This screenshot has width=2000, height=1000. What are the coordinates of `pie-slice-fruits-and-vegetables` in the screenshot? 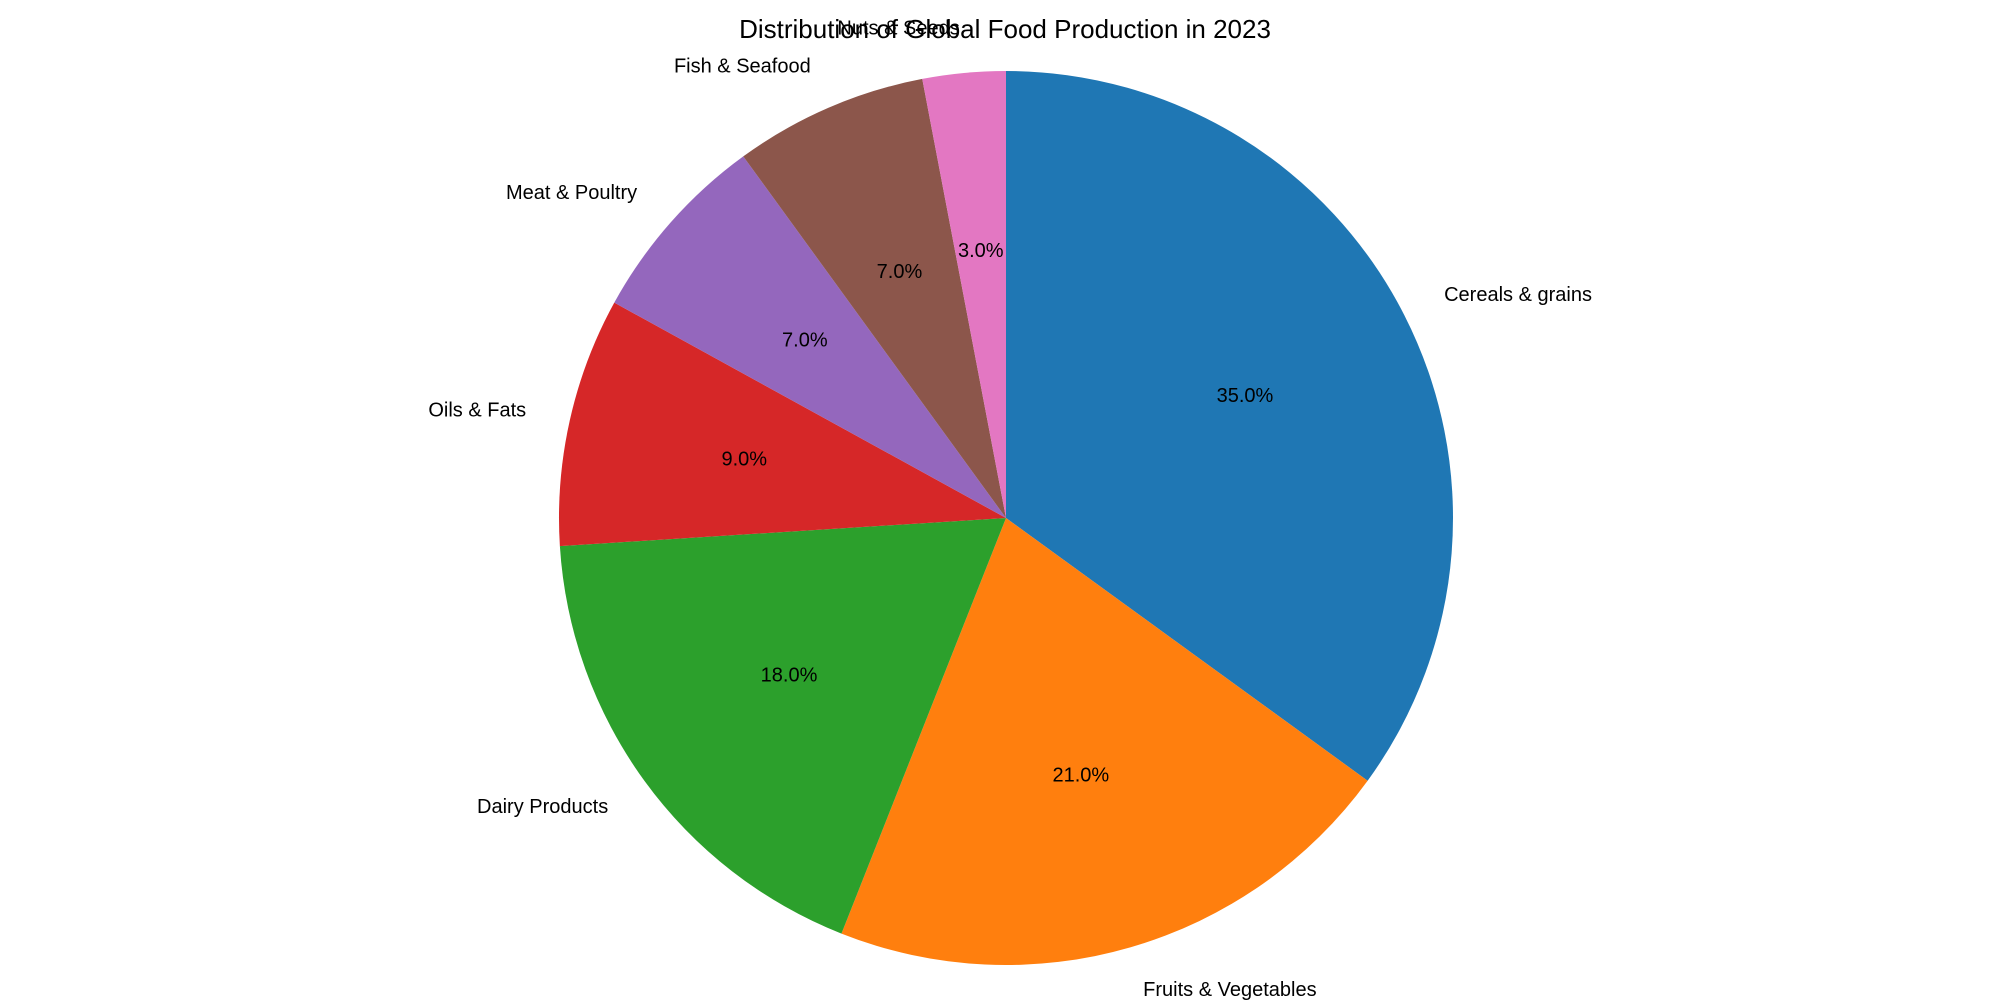 It's located at (1104, 741).